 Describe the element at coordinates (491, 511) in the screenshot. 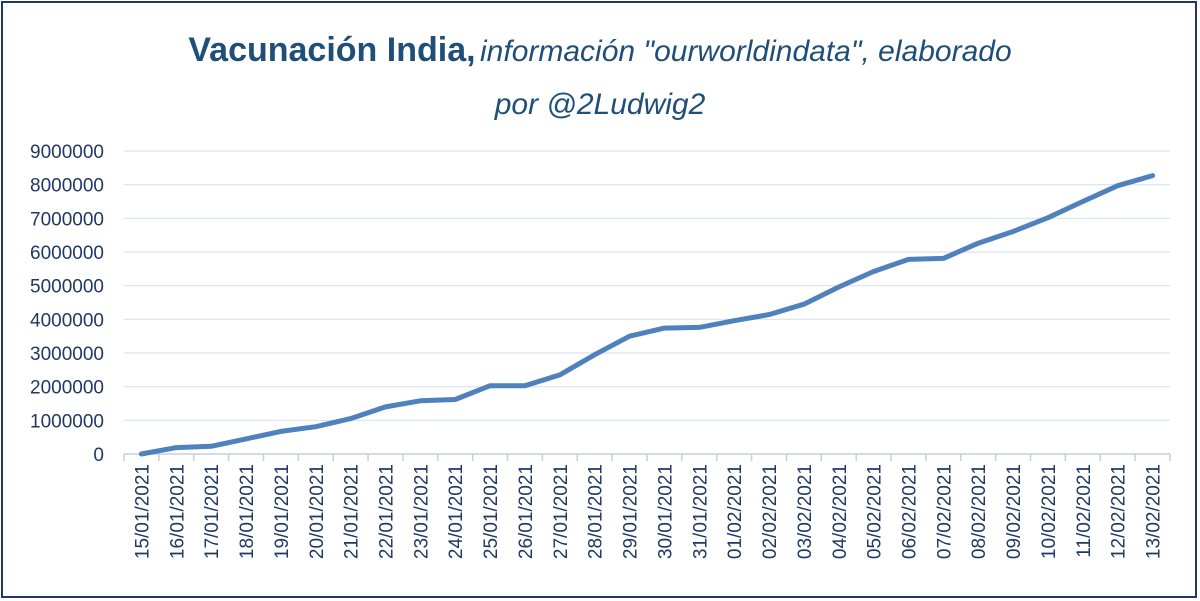

I see `x-tick-label: 25/01/2021` at that location.